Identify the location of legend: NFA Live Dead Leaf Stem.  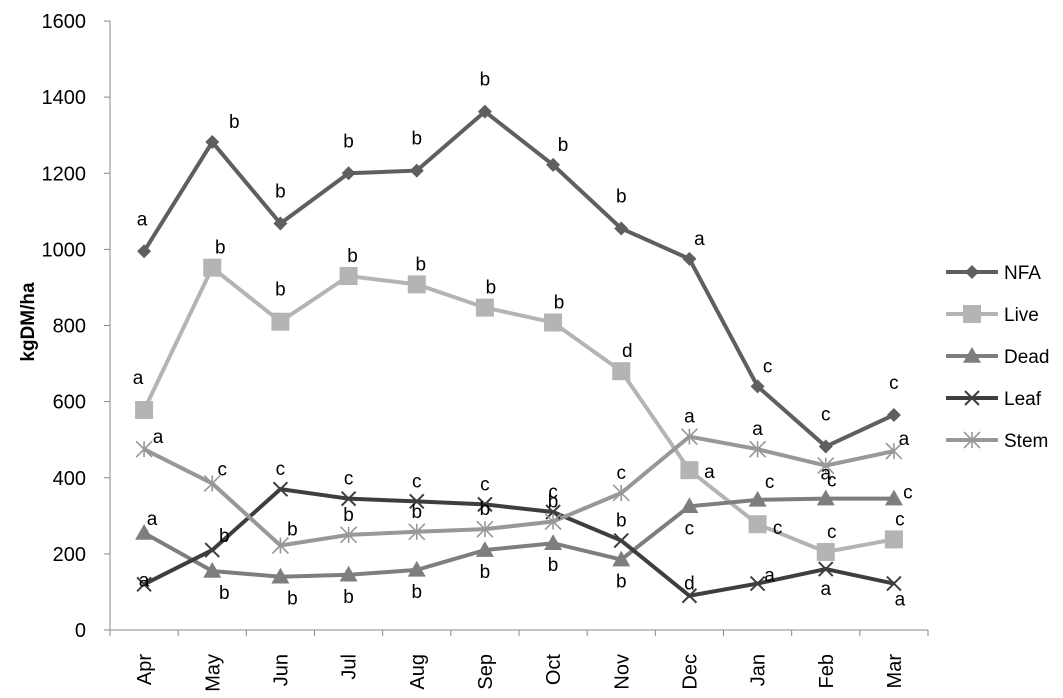
(997, 357).